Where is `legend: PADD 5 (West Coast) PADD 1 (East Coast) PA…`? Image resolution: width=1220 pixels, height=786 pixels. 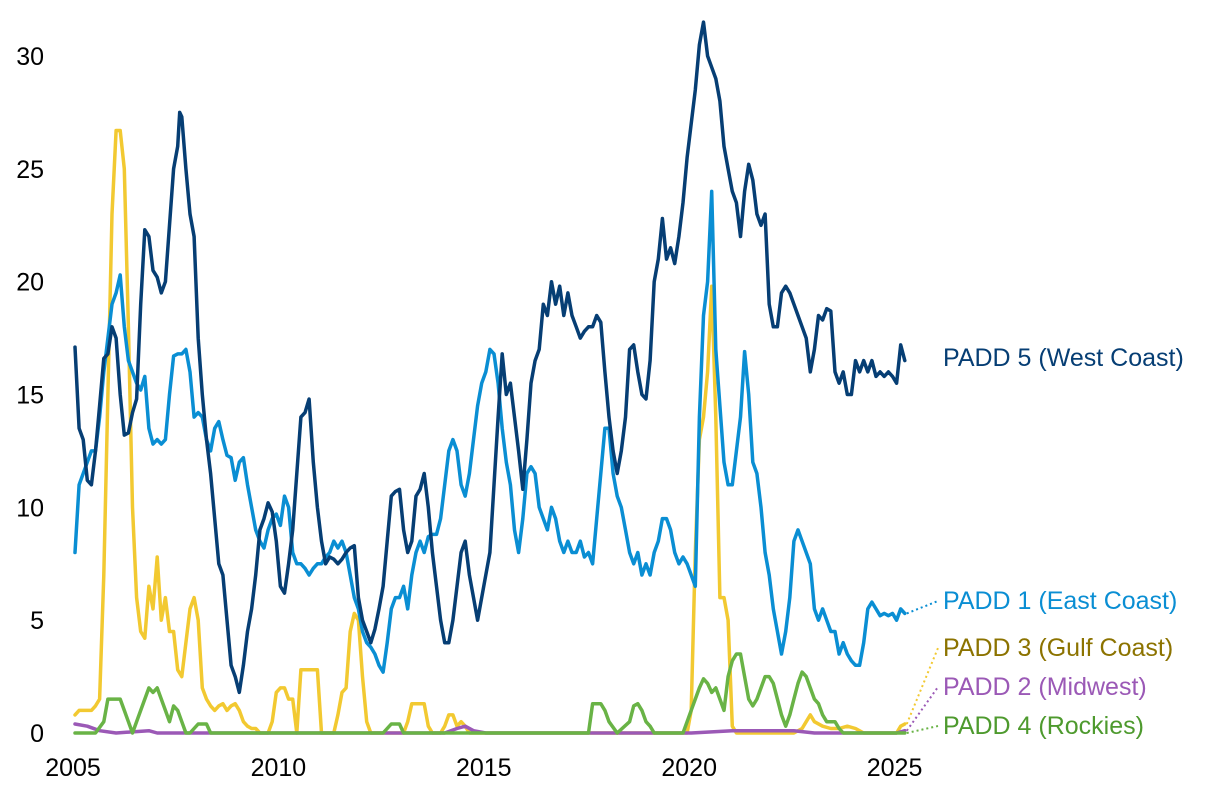
legend: PADD 5 (West Coast) PADD 1 (East Coast) PA… is located at coordinates (1044, 542).